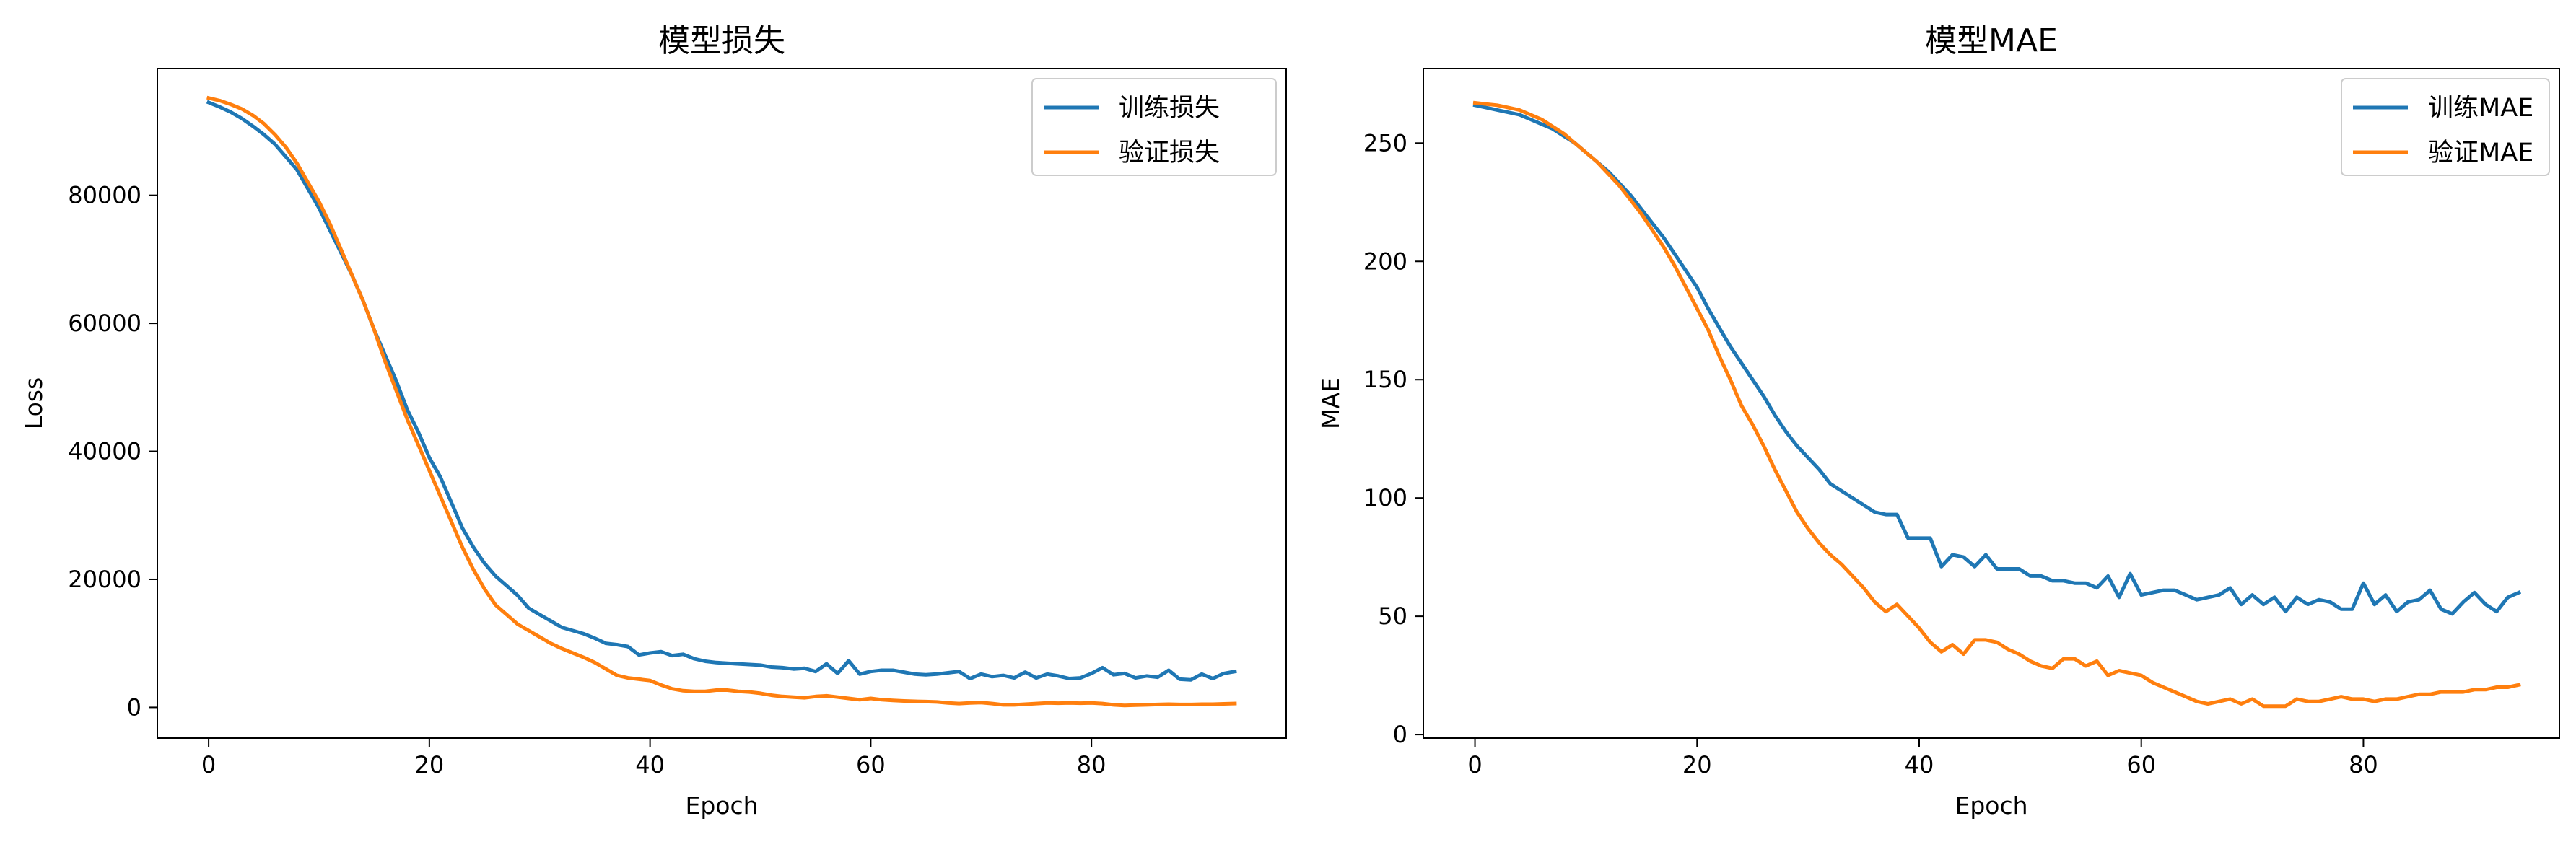  Describe the element at coordinates (2480, 109) in the screenshot. I see `mae-legend-label: 训练MAE` at that location.